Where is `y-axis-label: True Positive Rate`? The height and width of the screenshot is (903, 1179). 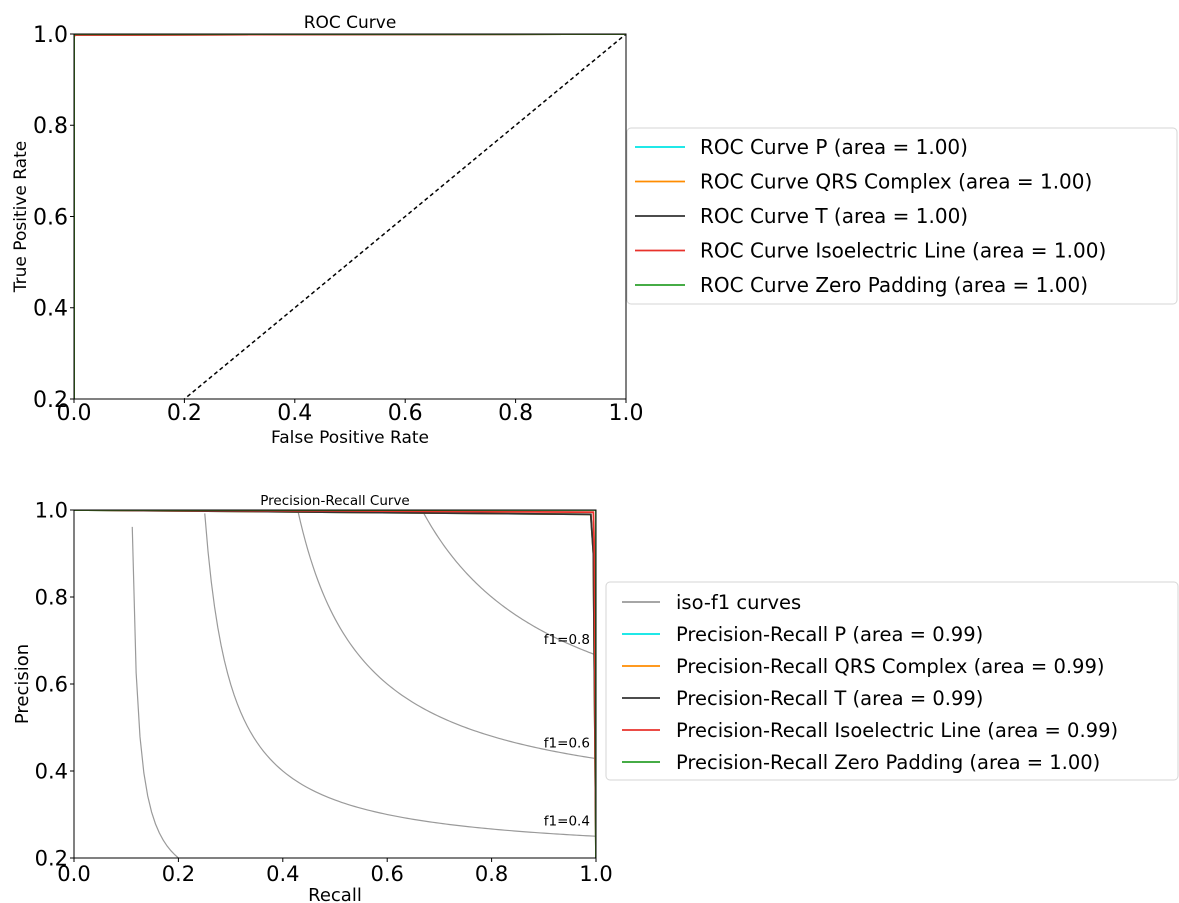 y-axis-label: True Positive Rate is located at coordinates (21, 217).